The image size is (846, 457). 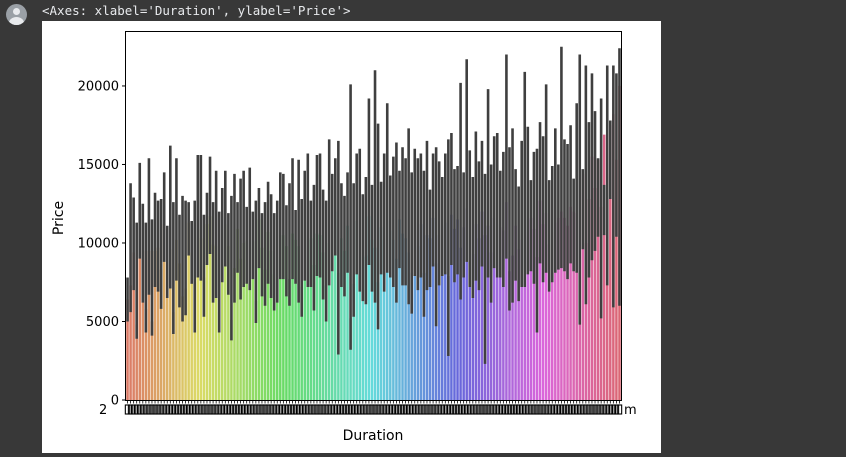 I want to click on y-tick-label-1: 5000, so click(x=102, y=322).